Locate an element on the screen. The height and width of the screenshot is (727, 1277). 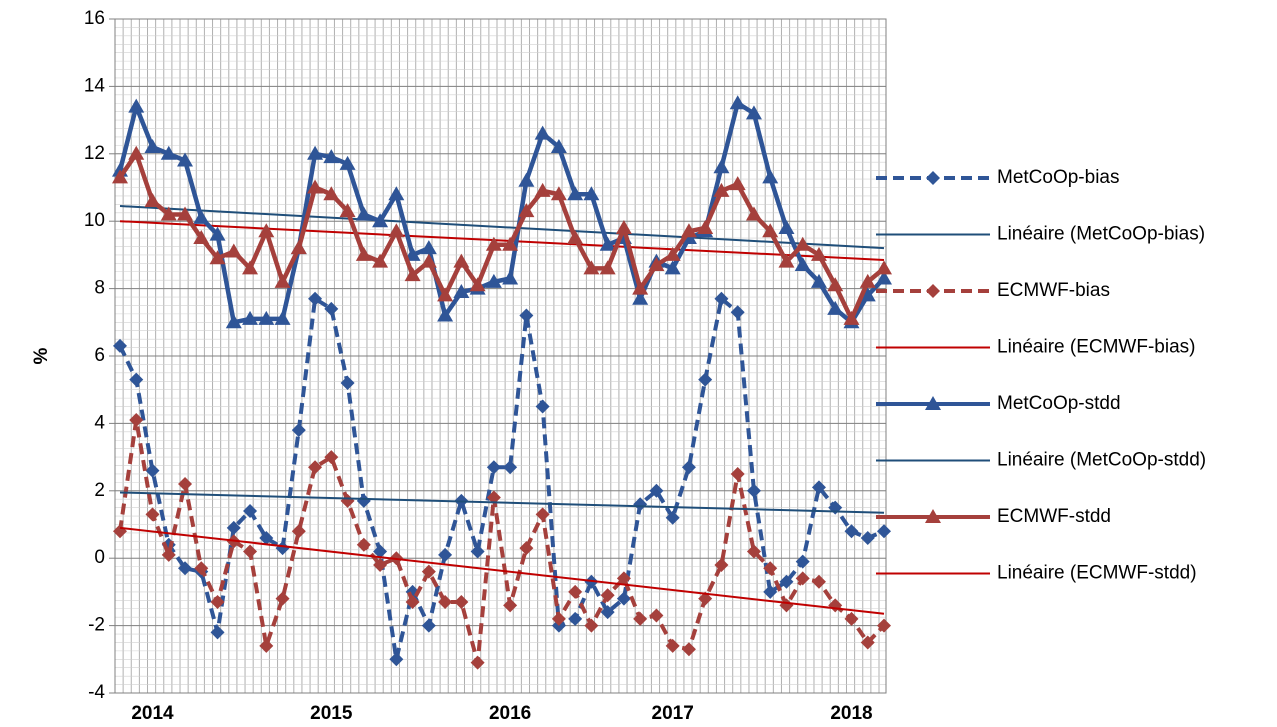
y-tick-label: 4 is located at coordinates (99, 422).